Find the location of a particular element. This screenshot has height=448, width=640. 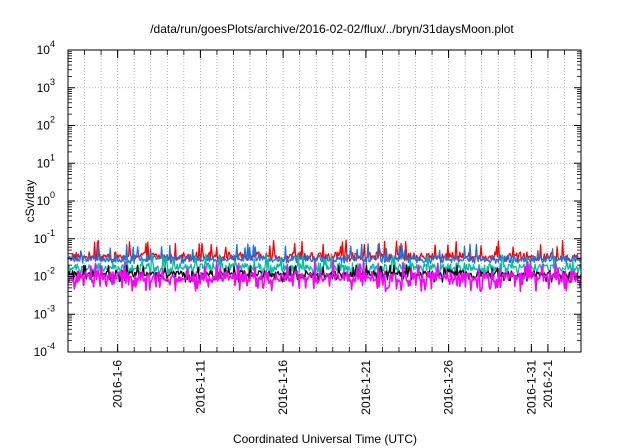

y-tick-label: 10⁴ is located at coordinates (46, 48).